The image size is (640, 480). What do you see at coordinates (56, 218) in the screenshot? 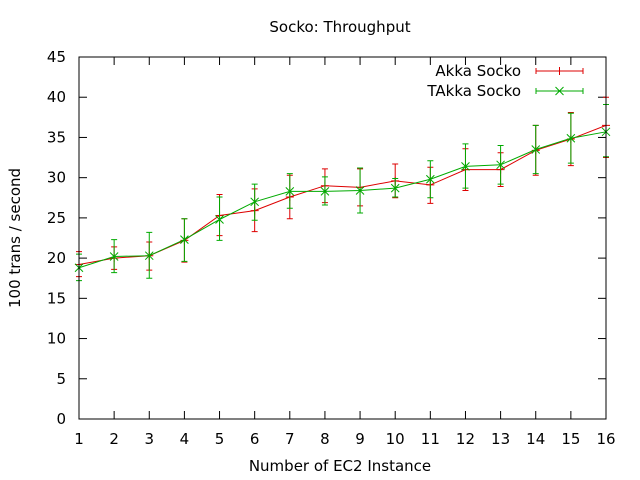
I see `y-tick-label: 25` at bounding box center [56, 218].